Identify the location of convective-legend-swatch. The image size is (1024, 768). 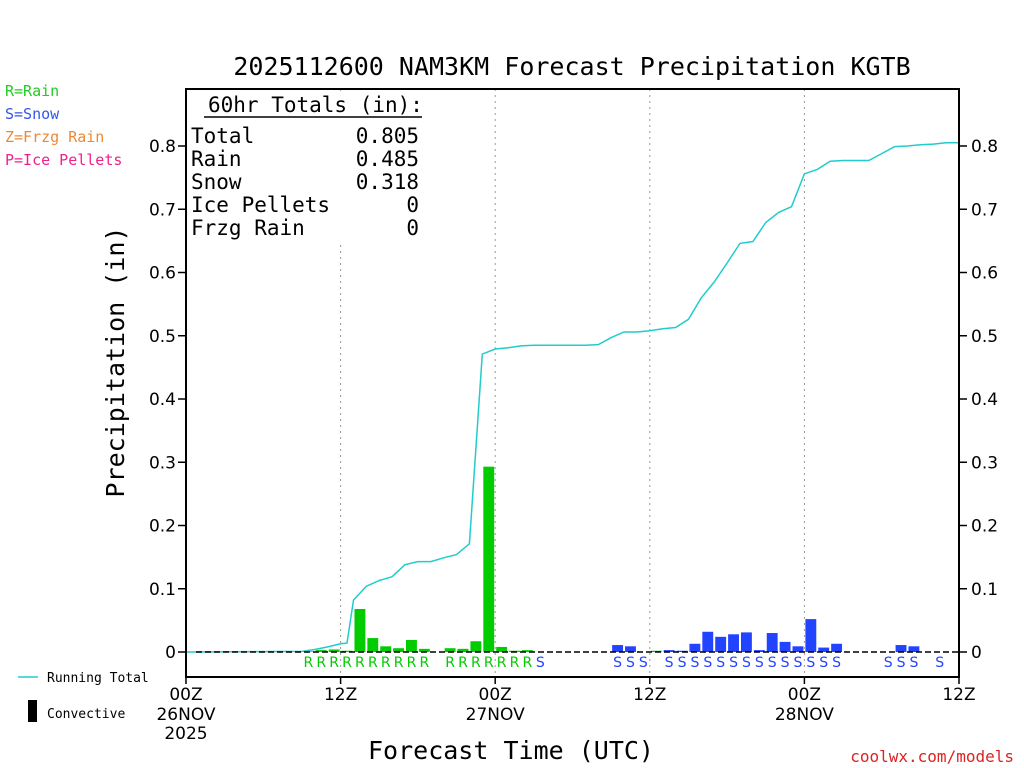
(32, 711).